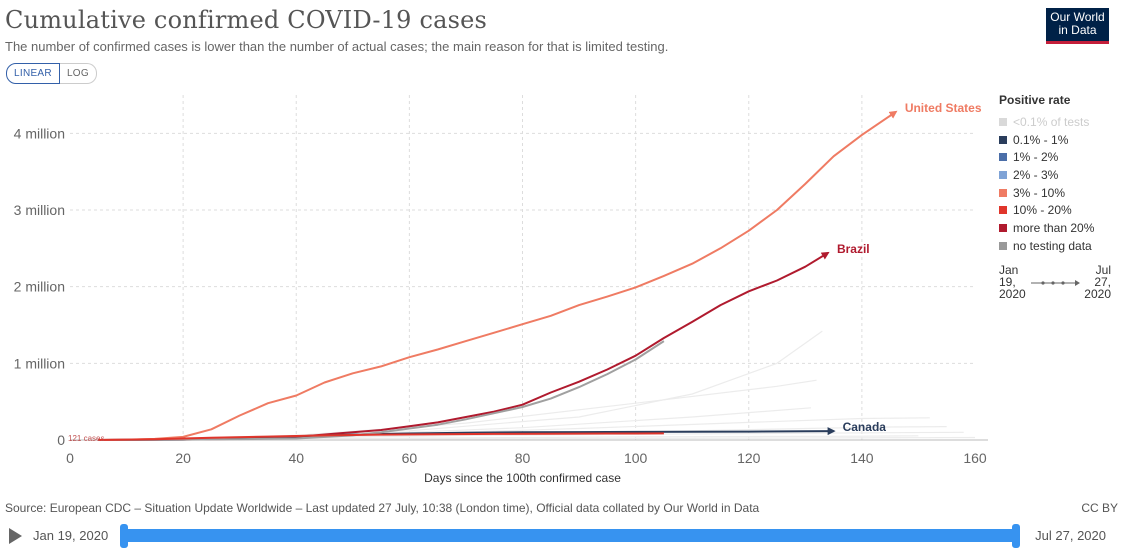  What do you see at coordinates (183, 458) in the screenshot?
I see `x-tick-label: 20` at bounding box center [183, 458].